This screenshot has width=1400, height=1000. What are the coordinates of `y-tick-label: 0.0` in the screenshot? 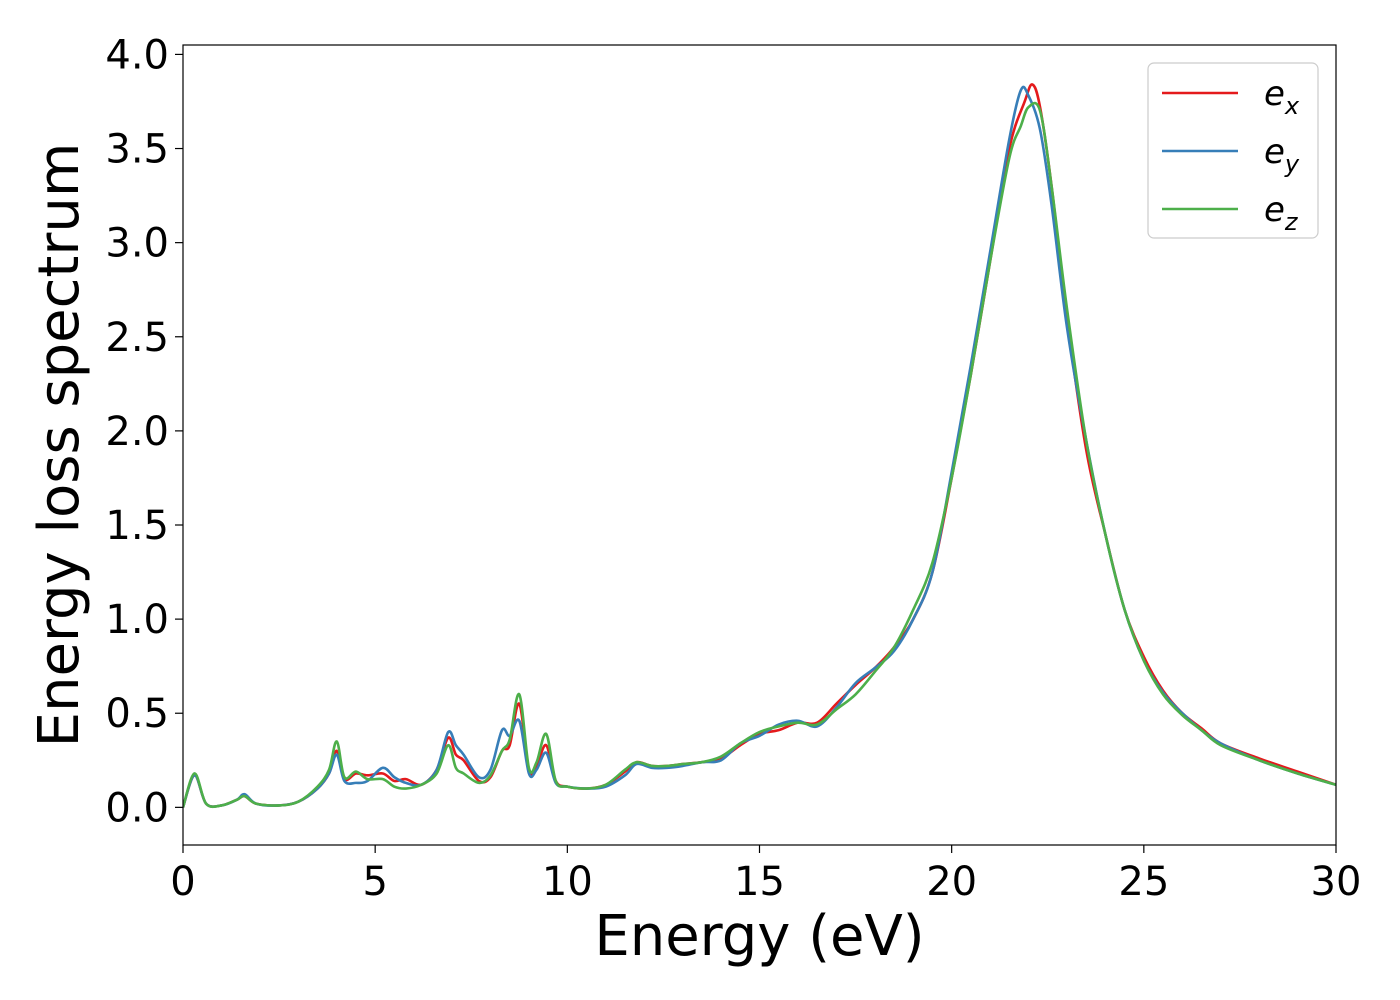 It's located at (137, 808).